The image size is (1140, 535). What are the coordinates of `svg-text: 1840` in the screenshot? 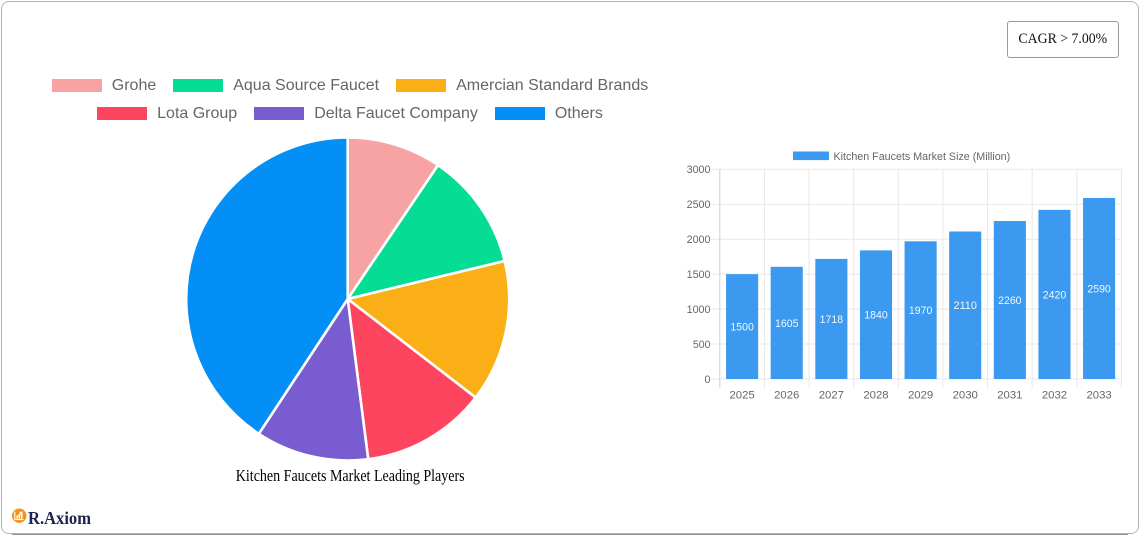 It's located at (875, 316).